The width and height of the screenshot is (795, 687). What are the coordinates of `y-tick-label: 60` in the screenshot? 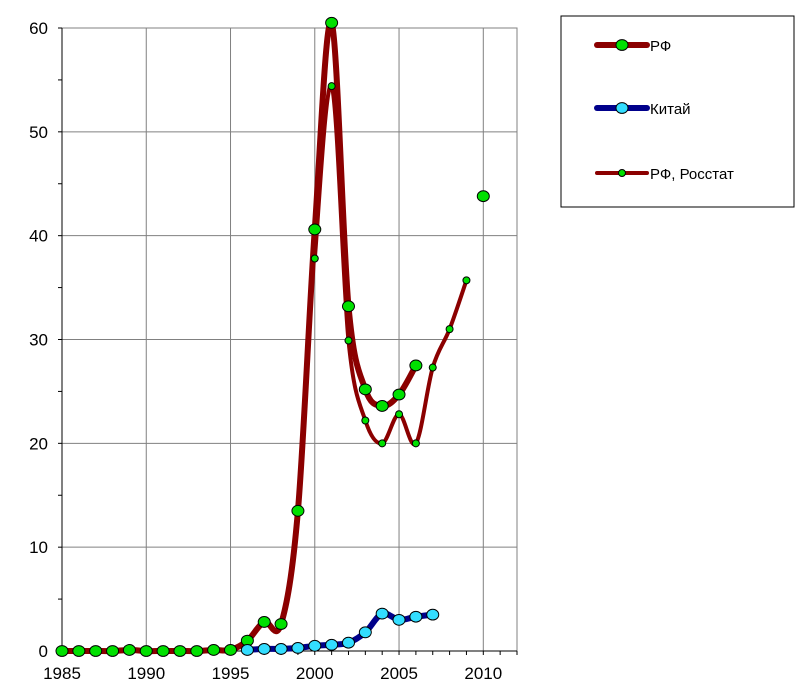 It's located at (38, 28).